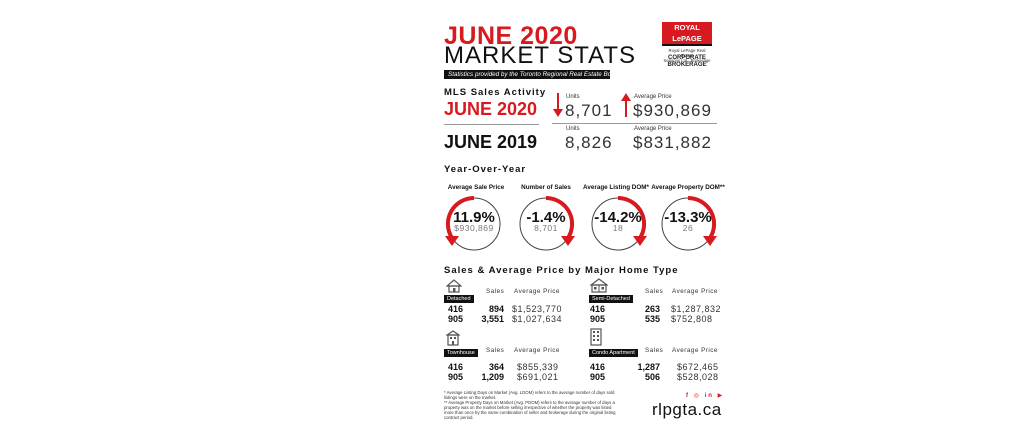 Image resolution: width=1029 pixels, height=423 pixels. What do you see at coordinates (687, 33) in the screenshot?
I see `logo-brand-box: ROYAL LePAGE` at bounding box center [687, 33].